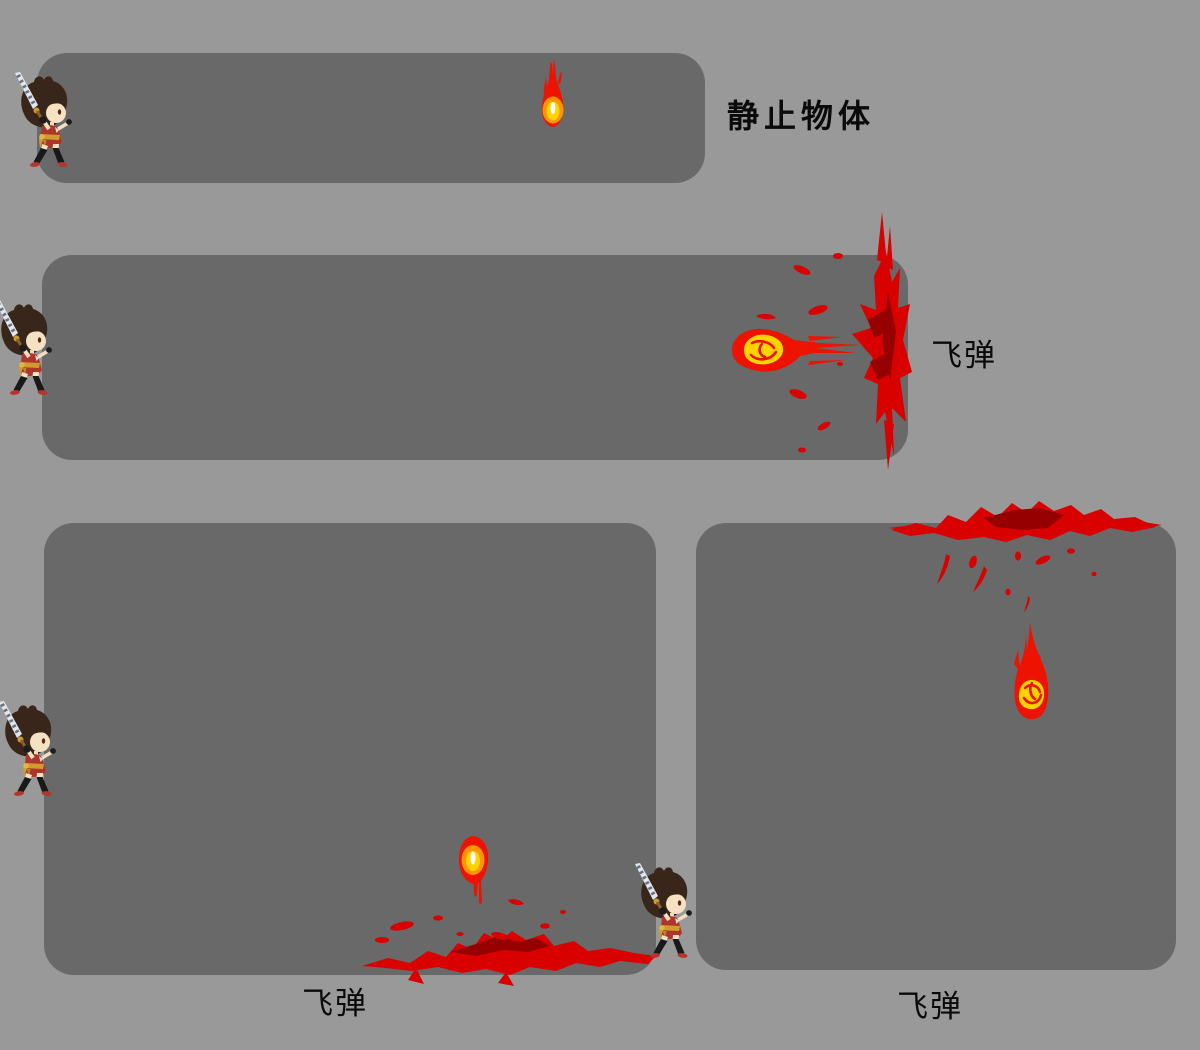 The height and width of the screenshot is (1050, 1200). Describe the element at coordinates (552, 93) in the screenshot. I see `flame-static-icon` at that location.